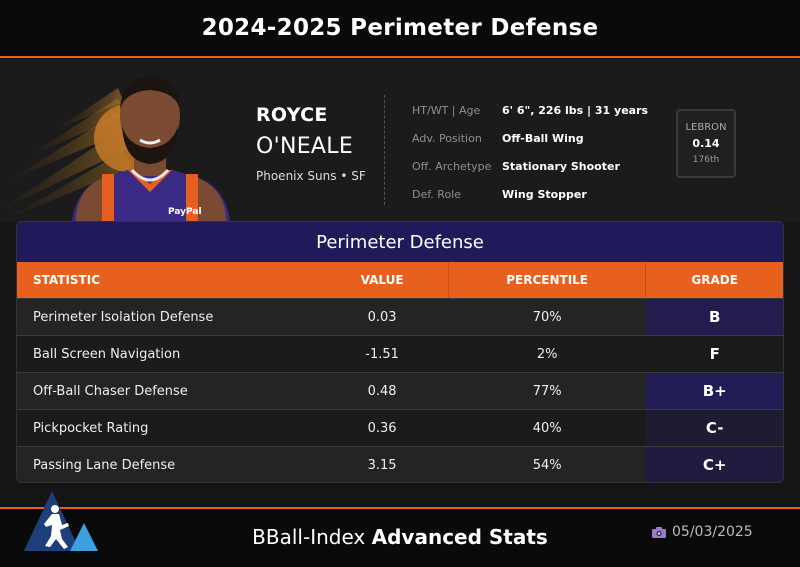  What do you see at coordinates (382, 428) in the screenshot?
I see `stat-value: 0.36` at bounding box center [382, 428].